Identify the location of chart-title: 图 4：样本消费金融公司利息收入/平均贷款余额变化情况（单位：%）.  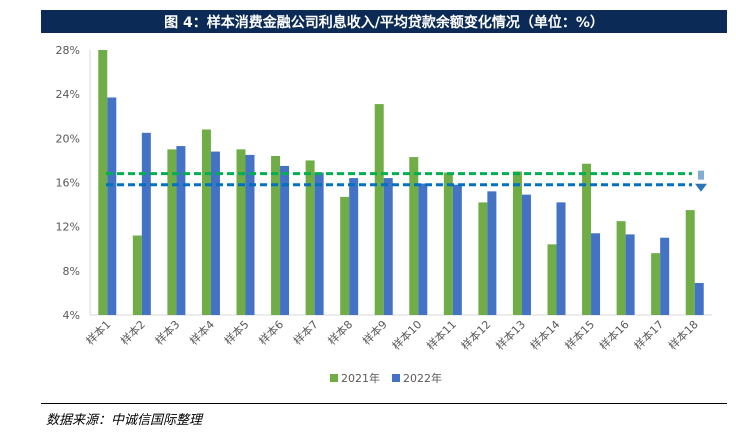
(384, 21).